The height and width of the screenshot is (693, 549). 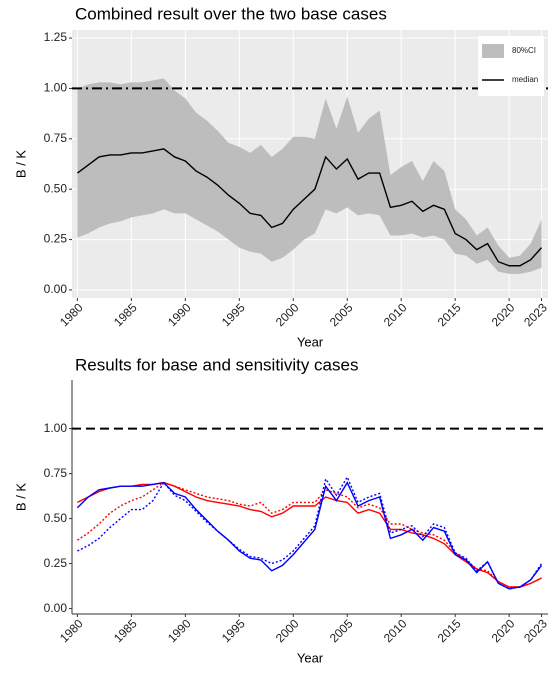 I want to click on legend-key, so click(x=493, y=51).